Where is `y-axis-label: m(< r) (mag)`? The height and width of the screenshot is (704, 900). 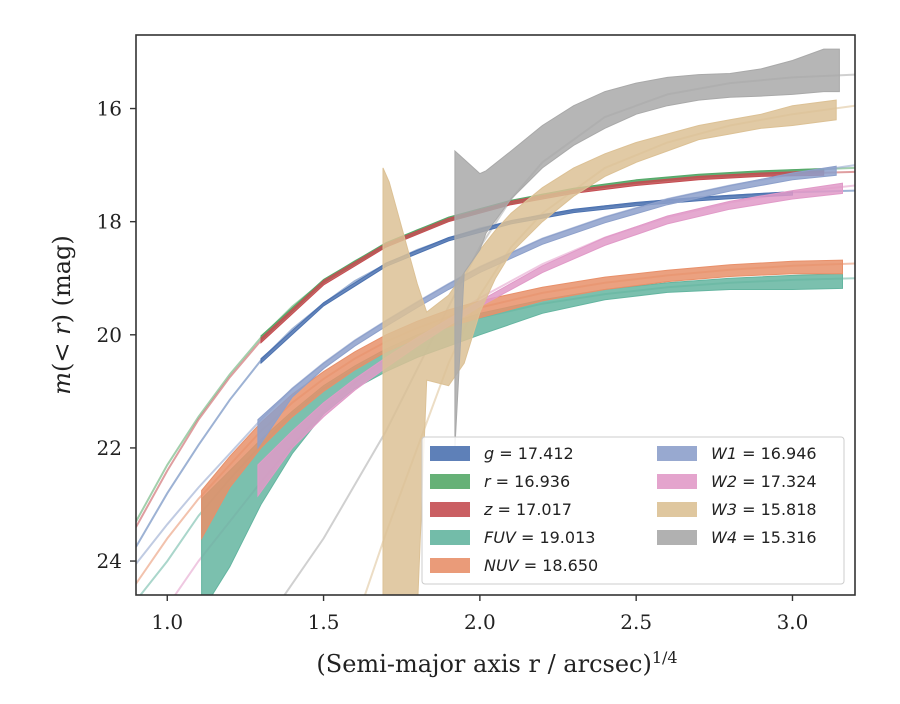 y-axis-label: m(< r) (mag) is located at coordinates (62, 315).